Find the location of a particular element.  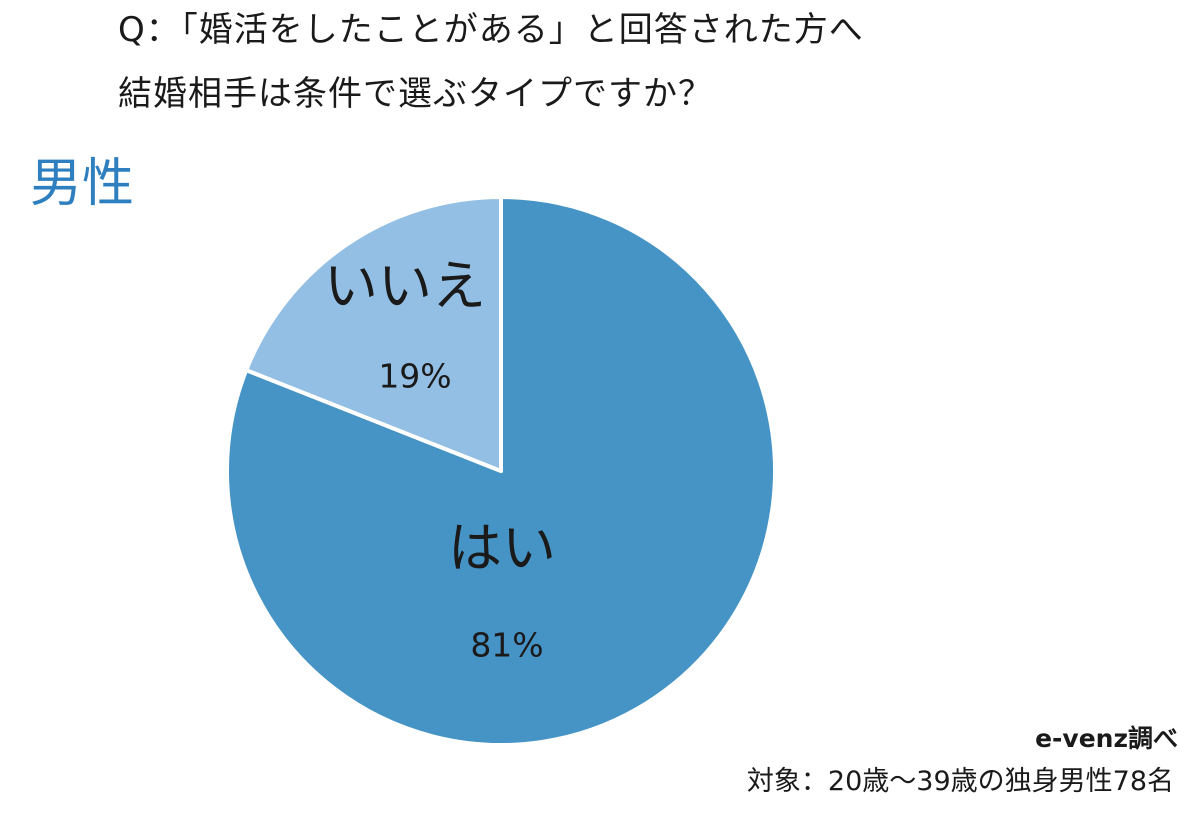

source-credit: e-venz調べ is located at coordinates (1106, 738).